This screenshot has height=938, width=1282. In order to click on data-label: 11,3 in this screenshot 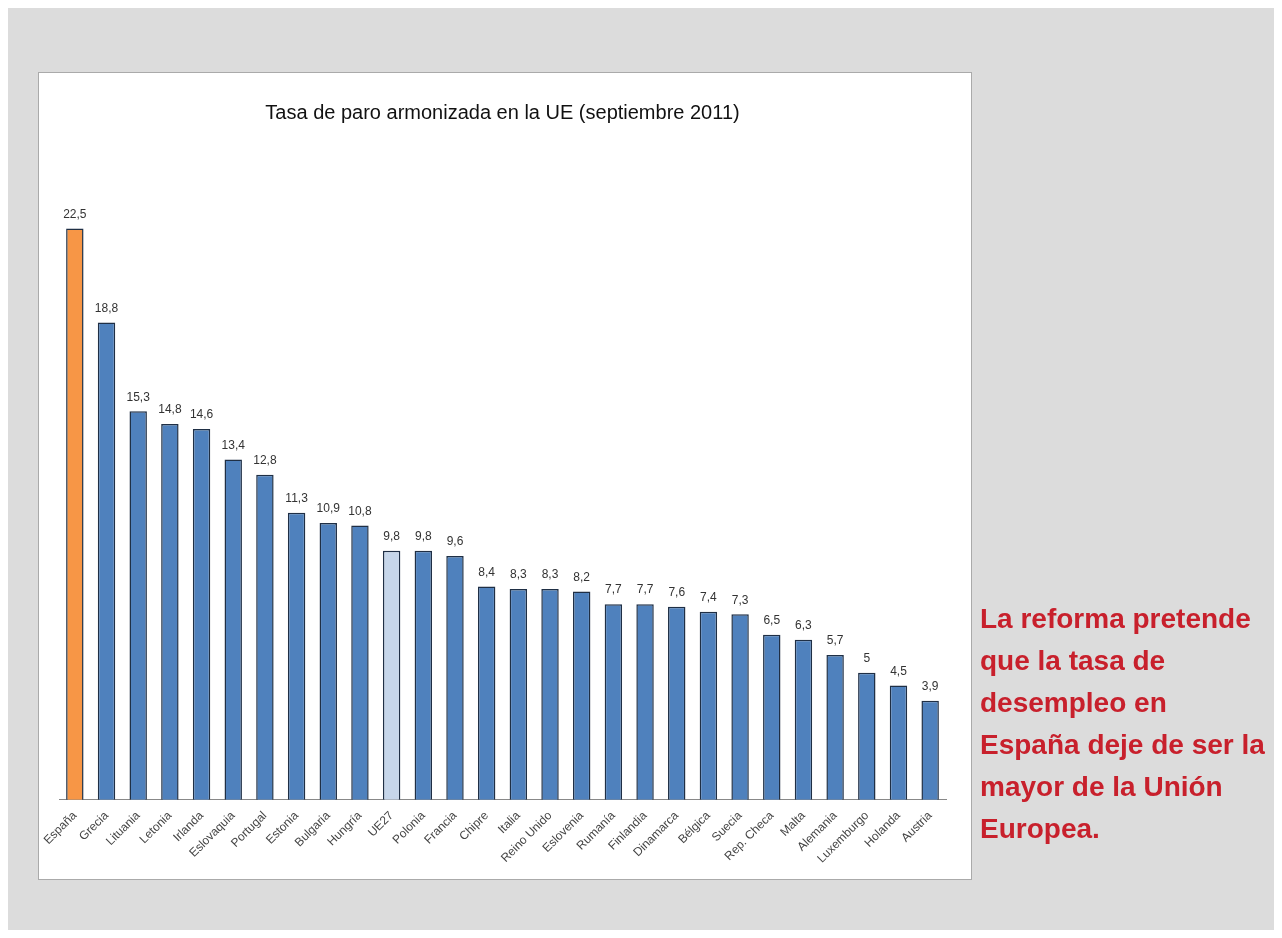, I will do `click(297, 498)`.